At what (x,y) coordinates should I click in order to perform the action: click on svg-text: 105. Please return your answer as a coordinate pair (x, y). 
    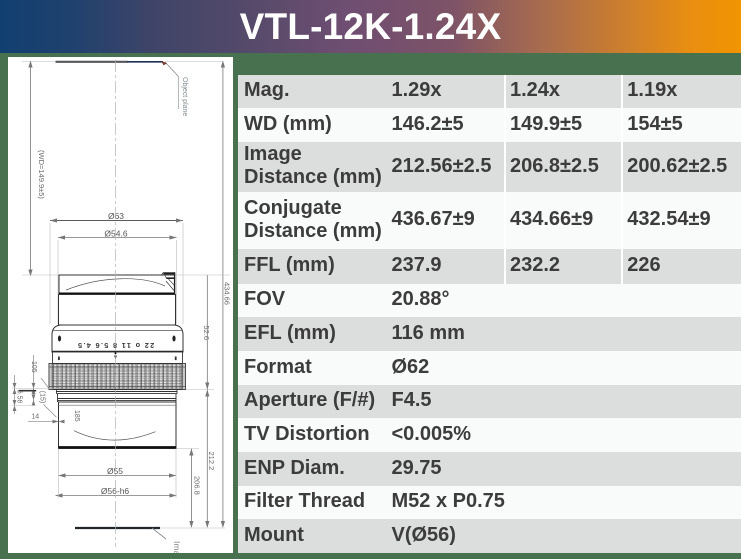
    Looking at the image, I should click on (33, 367).